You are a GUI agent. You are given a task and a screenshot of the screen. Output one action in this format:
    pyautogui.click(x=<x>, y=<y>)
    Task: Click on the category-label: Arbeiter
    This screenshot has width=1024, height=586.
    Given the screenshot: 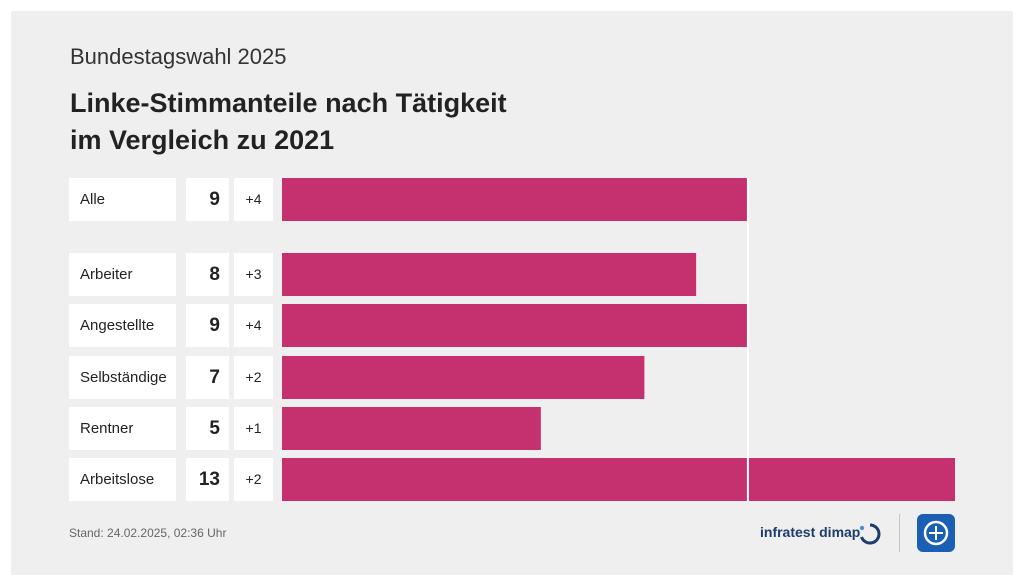 What is the action you would take?
    pyautogui.click(x=122, y=274)
    